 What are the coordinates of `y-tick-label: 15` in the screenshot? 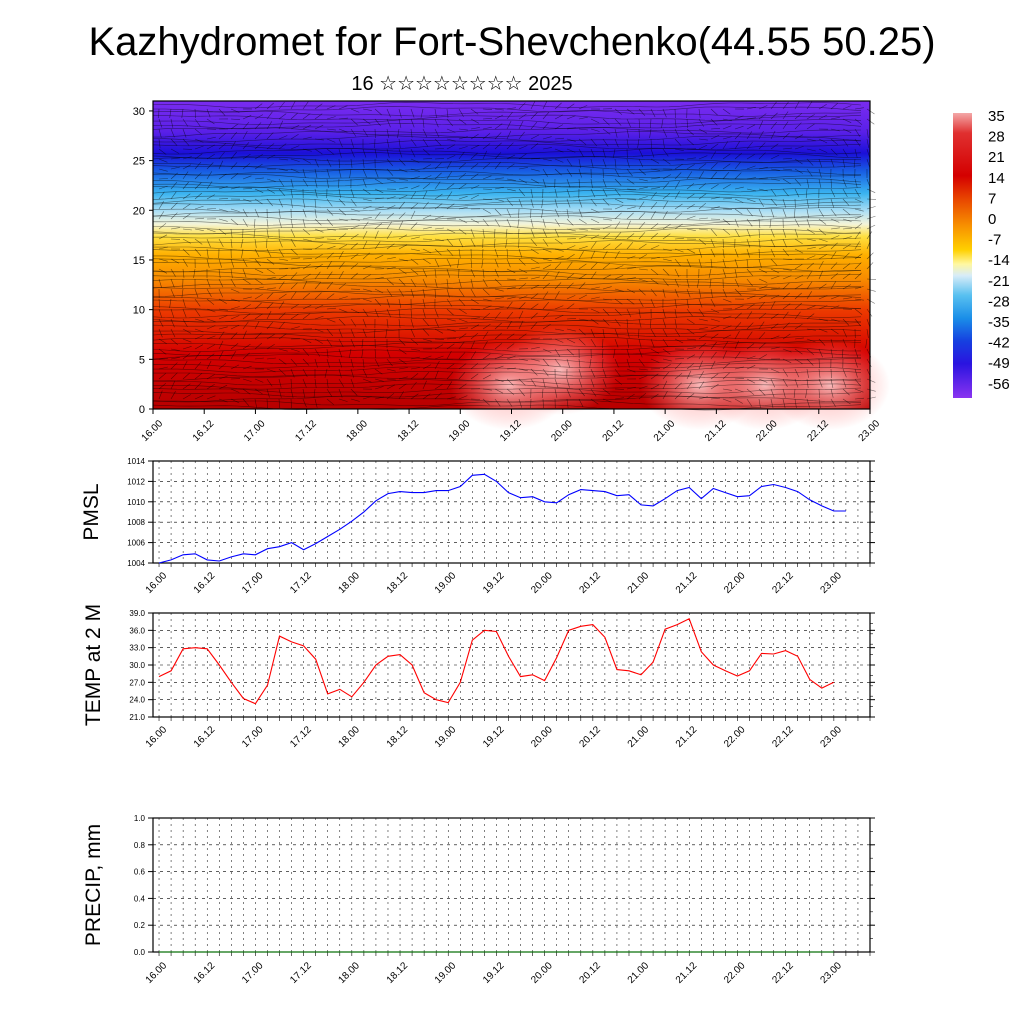 It's located at (139, 261).